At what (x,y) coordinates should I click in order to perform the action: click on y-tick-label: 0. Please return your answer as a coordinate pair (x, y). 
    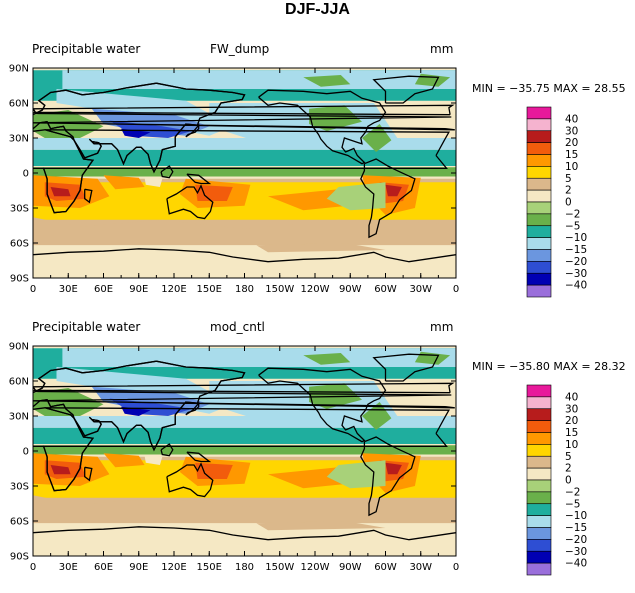
    Looking at the image, I should click on (26, 452).